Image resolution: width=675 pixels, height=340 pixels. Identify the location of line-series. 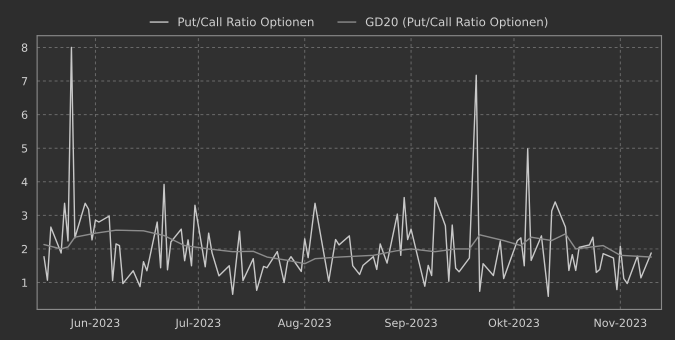
(347, 246).